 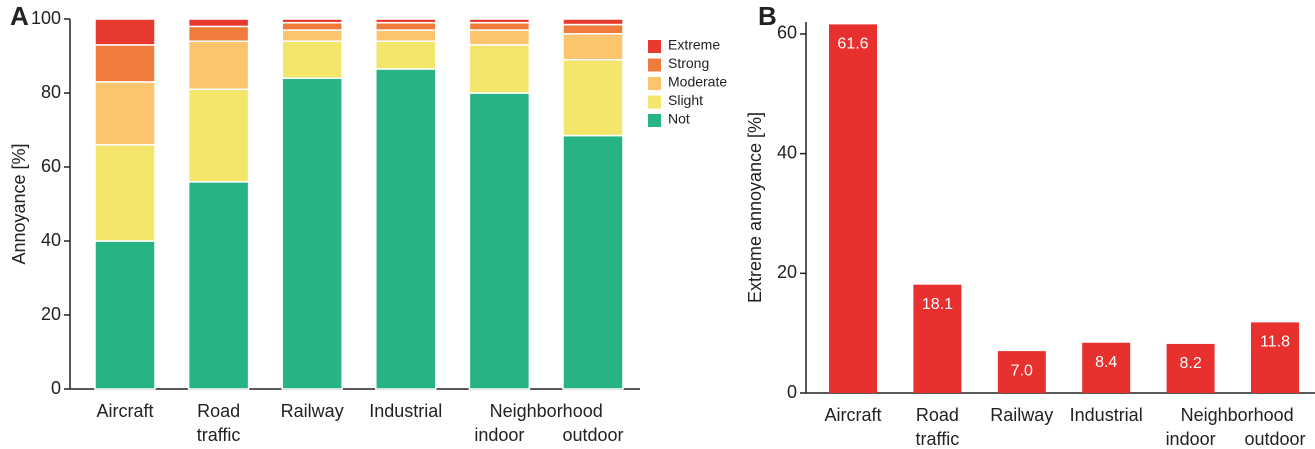 I want to click on value-label: 61.6, so click(x=852, y=44).